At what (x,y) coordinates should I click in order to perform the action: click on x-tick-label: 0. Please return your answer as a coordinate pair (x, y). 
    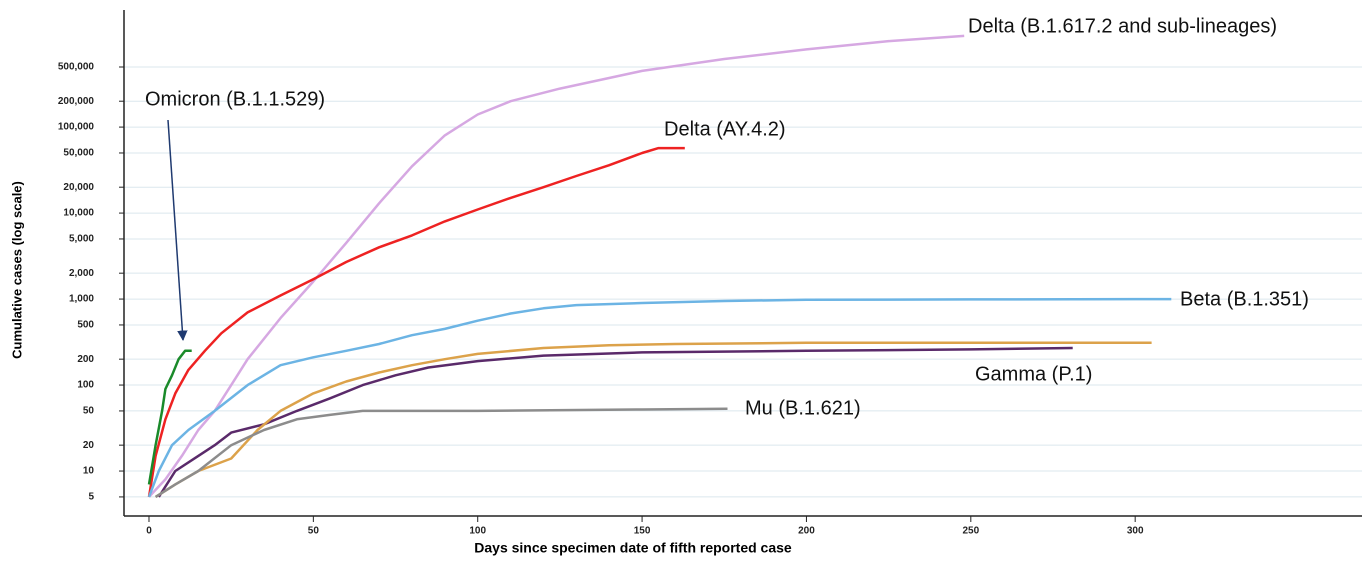
    Looking at the image, I should click on (149, 531).